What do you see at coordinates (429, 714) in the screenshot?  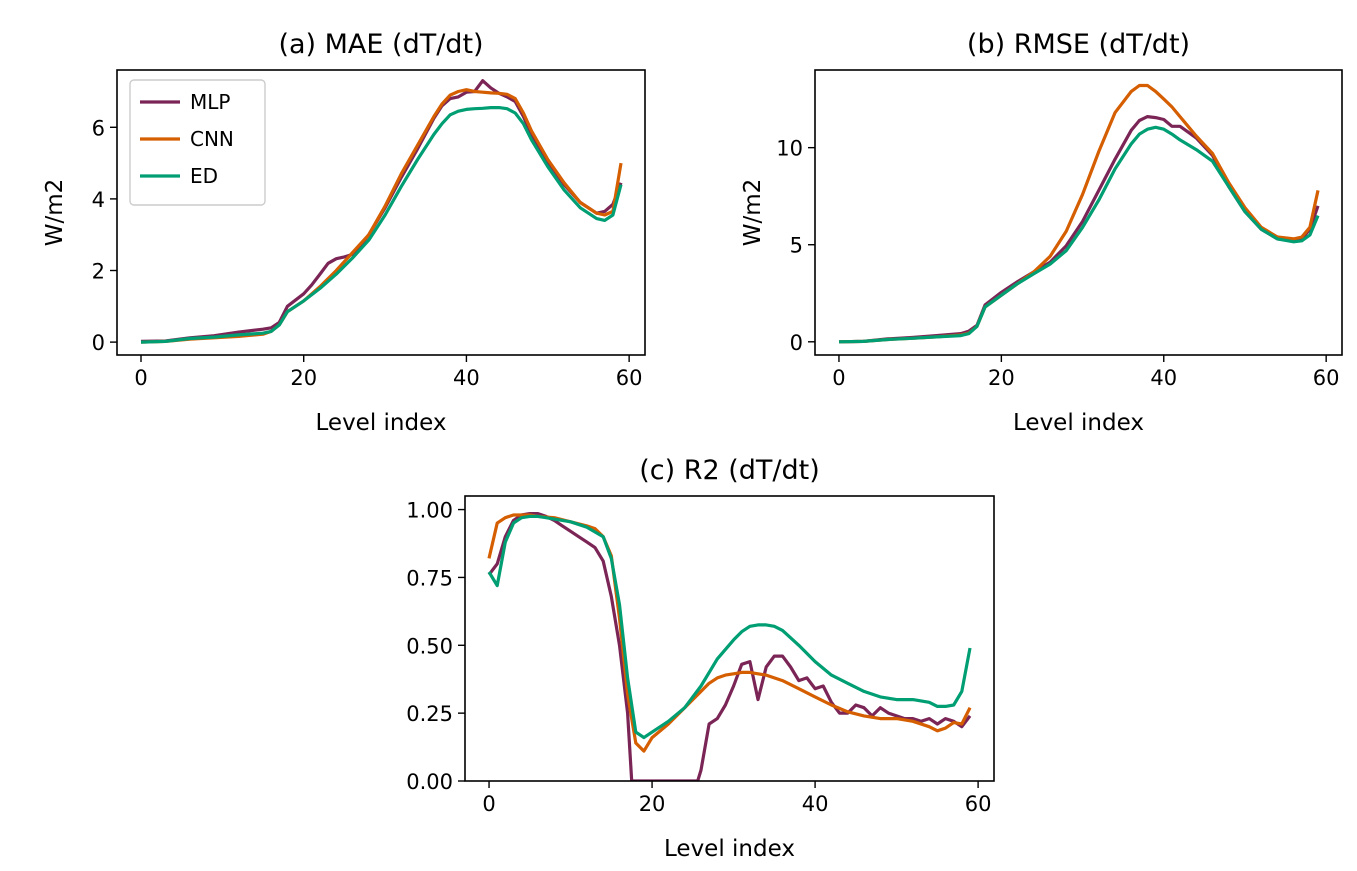 I see `y-tick-label: 0.25` at bounding box center [429, 714].